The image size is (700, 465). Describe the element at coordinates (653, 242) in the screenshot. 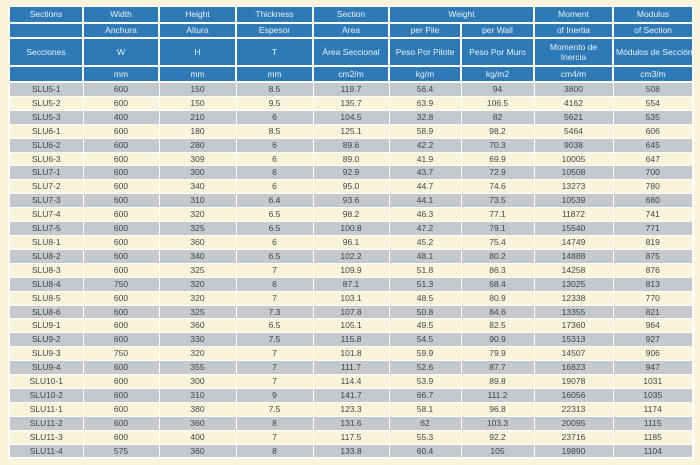

I see `cell-modulus-of-section: 819` at that location.